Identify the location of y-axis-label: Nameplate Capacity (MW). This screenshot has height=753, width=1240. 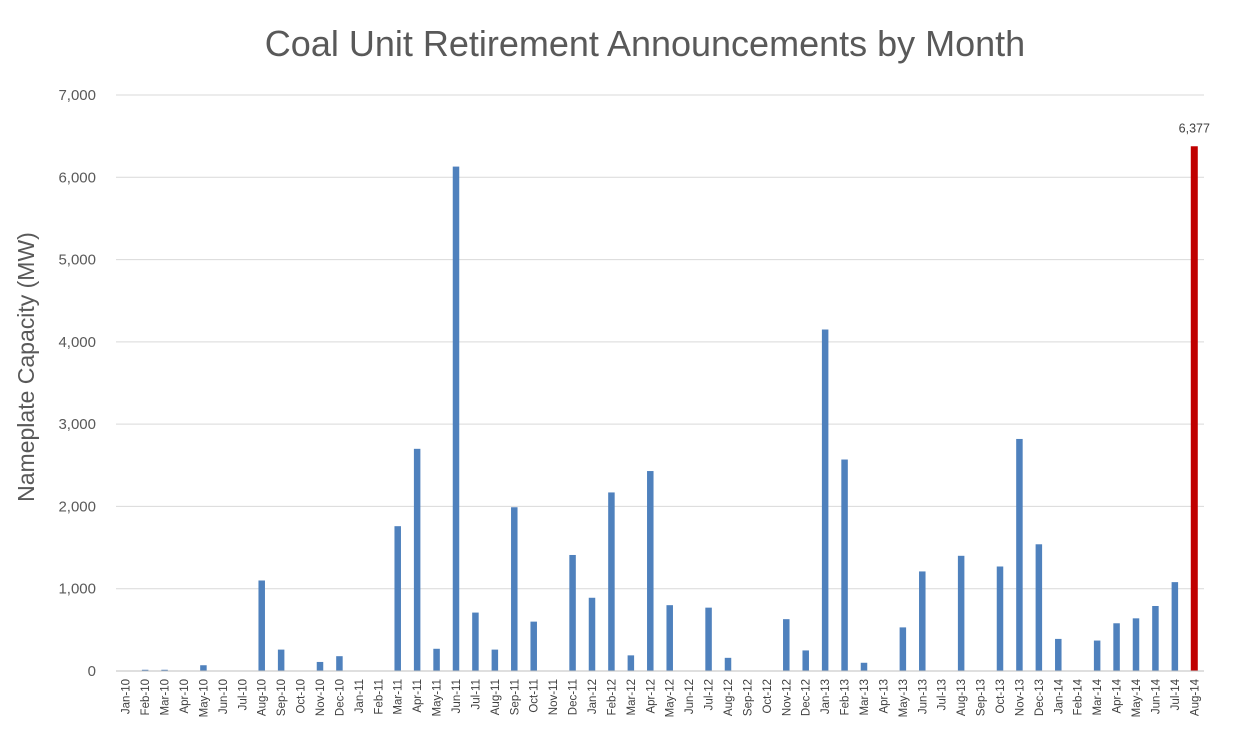
(26, 367).